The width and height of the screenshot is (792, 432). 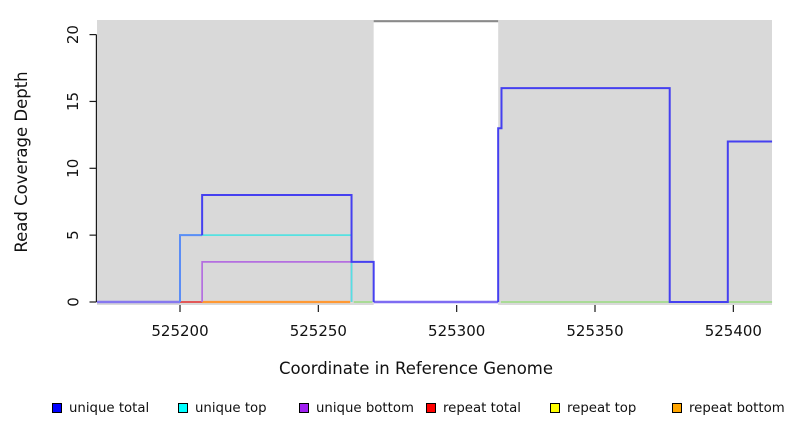 What do you see at coordinates (73, 101) in the screenshot?
I see `y-tick-label: 15` at bounding box center [73, 101].